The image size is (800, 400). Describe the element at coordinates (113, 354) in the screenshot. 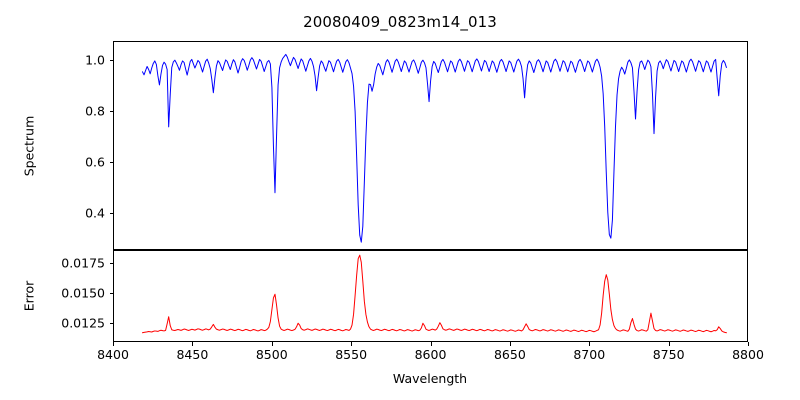

I see `x-tick-label: 8400` at that location.